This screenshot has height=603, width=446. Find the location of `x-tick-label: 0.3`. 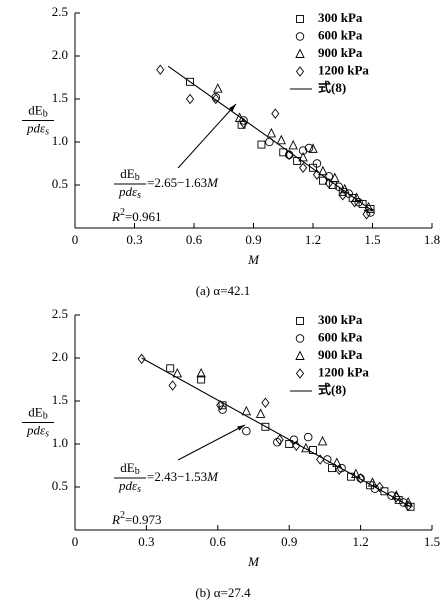

x-tick-label: 0.3 is located at coordinates (134, 239).